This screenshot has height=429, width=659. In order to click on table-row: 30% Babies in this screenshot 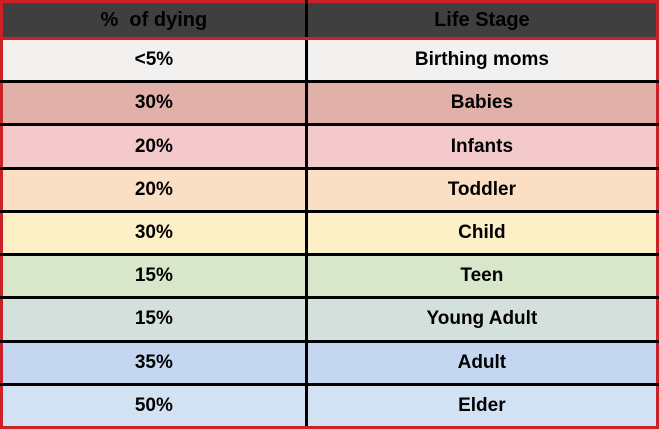, I will do `click(329, 103)`.